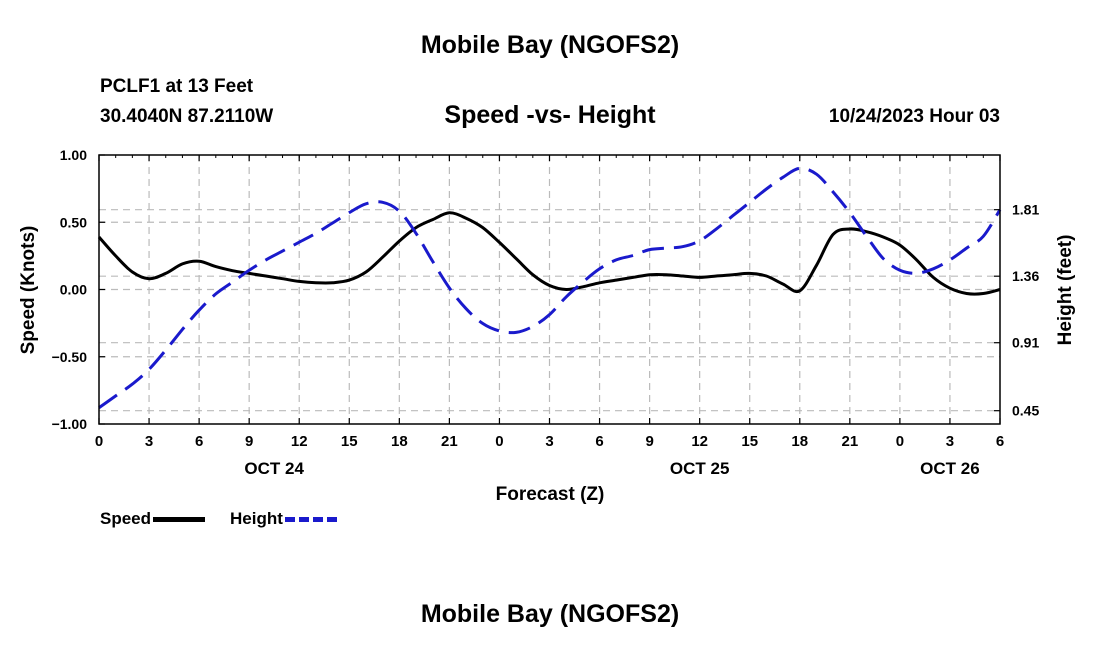 This screenshot has height=650, width=1100. What do you see at coordinates (256, 518) in the screenshot?
I see `legend-height-label: Height` at bounding box center [256, 518].